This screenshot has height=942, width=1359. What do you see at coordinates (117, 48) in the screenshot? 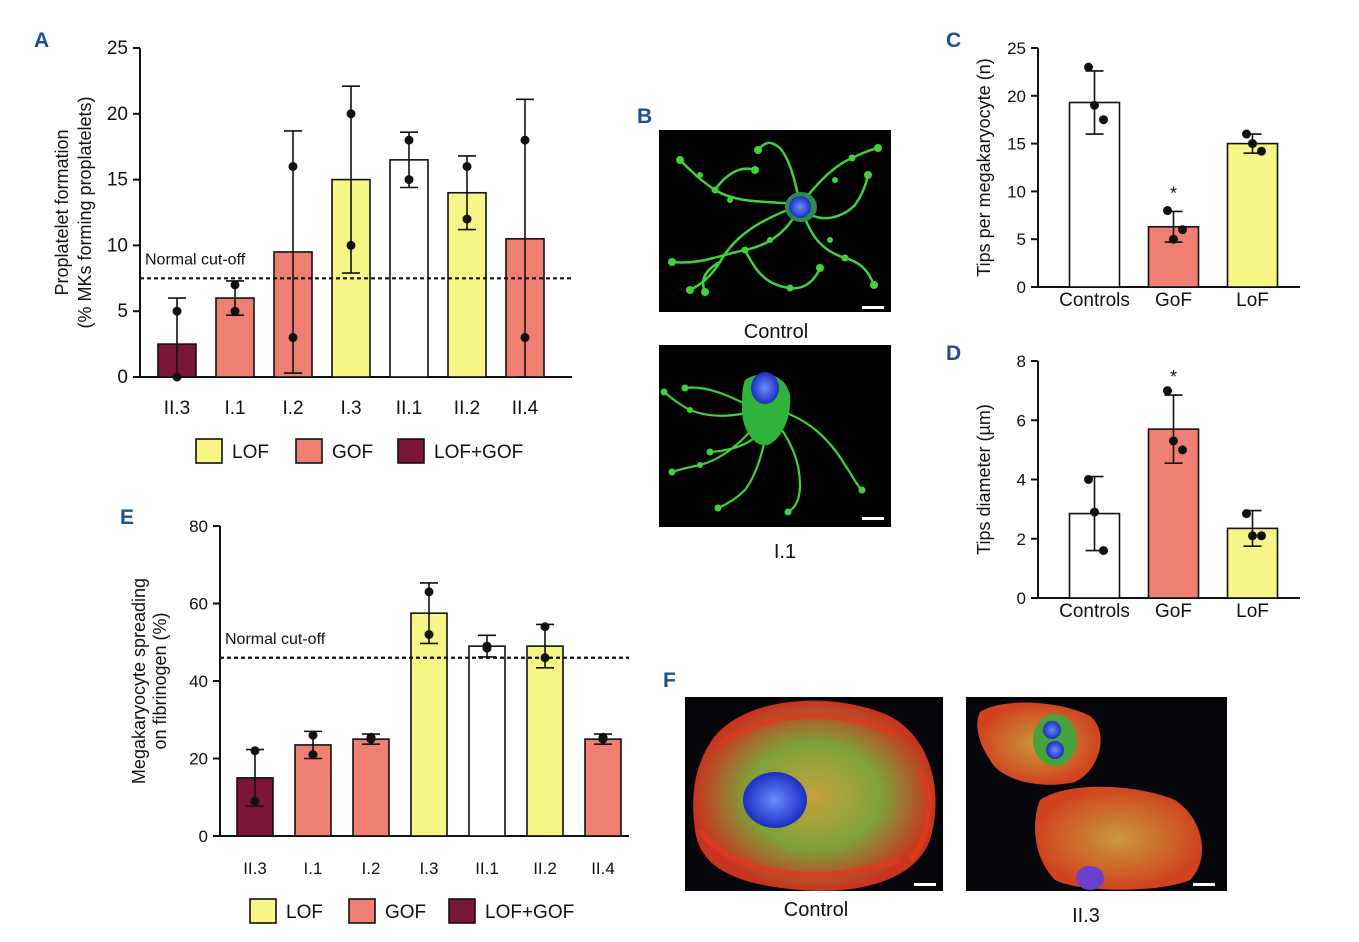
I see `chart-a-y-tick-label: 25` at bounding box center [117, 48].